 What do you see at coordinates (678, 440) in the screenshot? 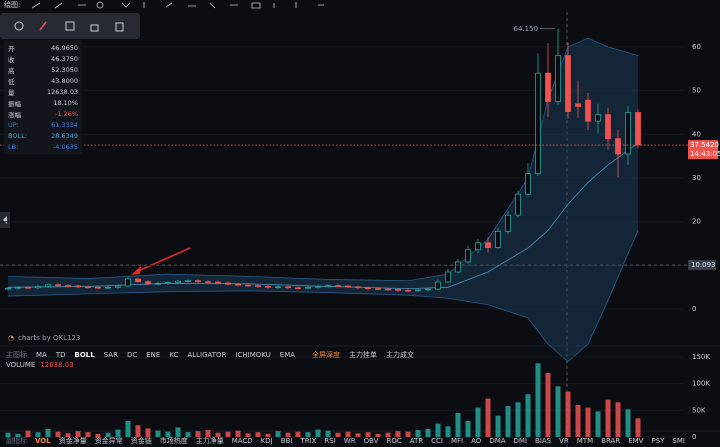
I see `sub-indicator-tab: SMI` at bounding box center [678, 440].